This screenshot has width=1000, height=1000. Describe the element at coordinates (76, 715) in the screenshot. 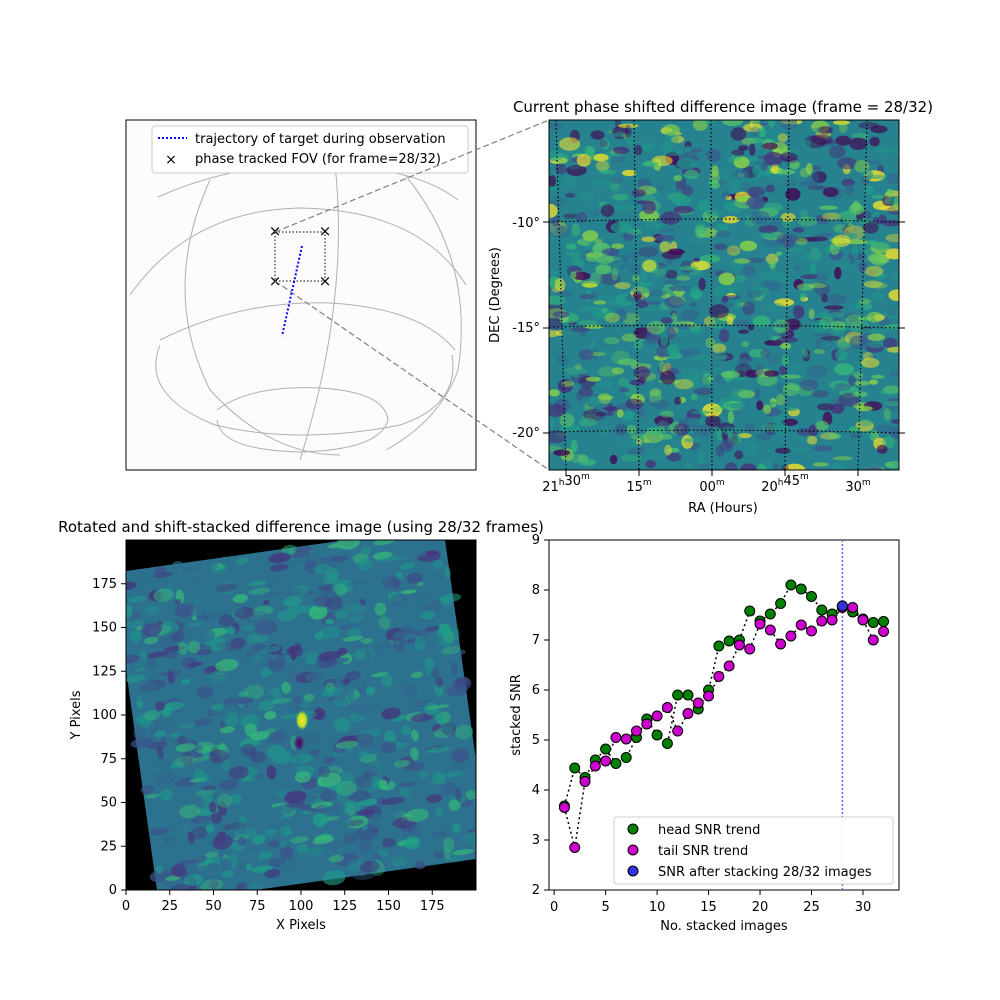

I see `y-pixels-label: Y Pixels` at that location.